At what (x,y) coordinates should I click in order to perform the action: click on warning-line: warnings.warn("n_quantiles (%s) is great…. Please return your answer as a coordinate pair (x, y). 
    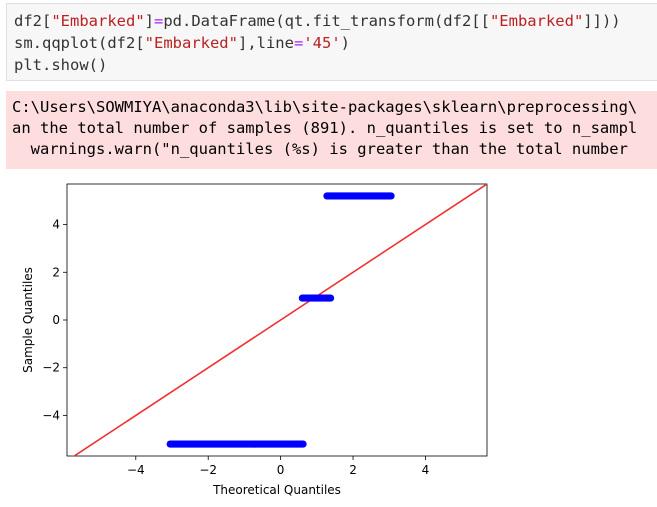
    Looking at the image, I should click on (320, 149).